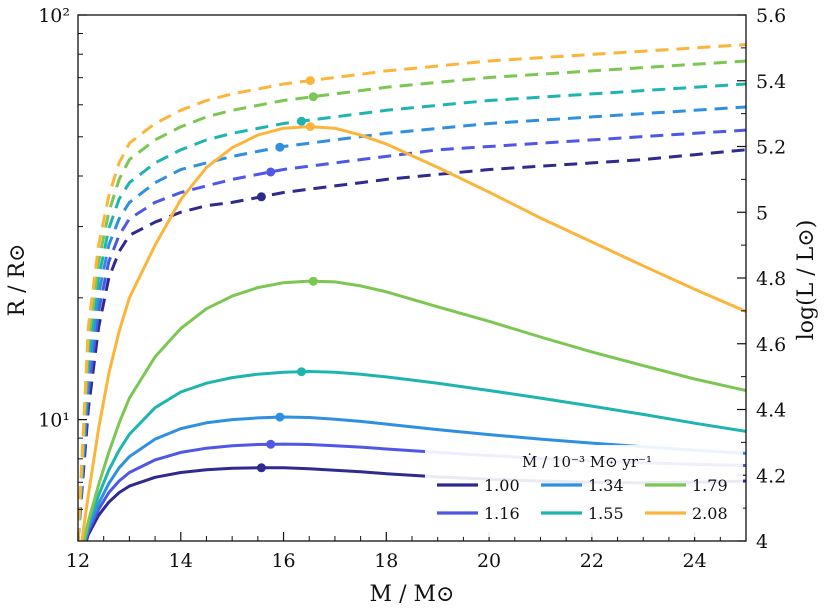  Describe the element at coordinates (771, 82) in the screenshot. I see `right-tick-label: 5.4` at that location.